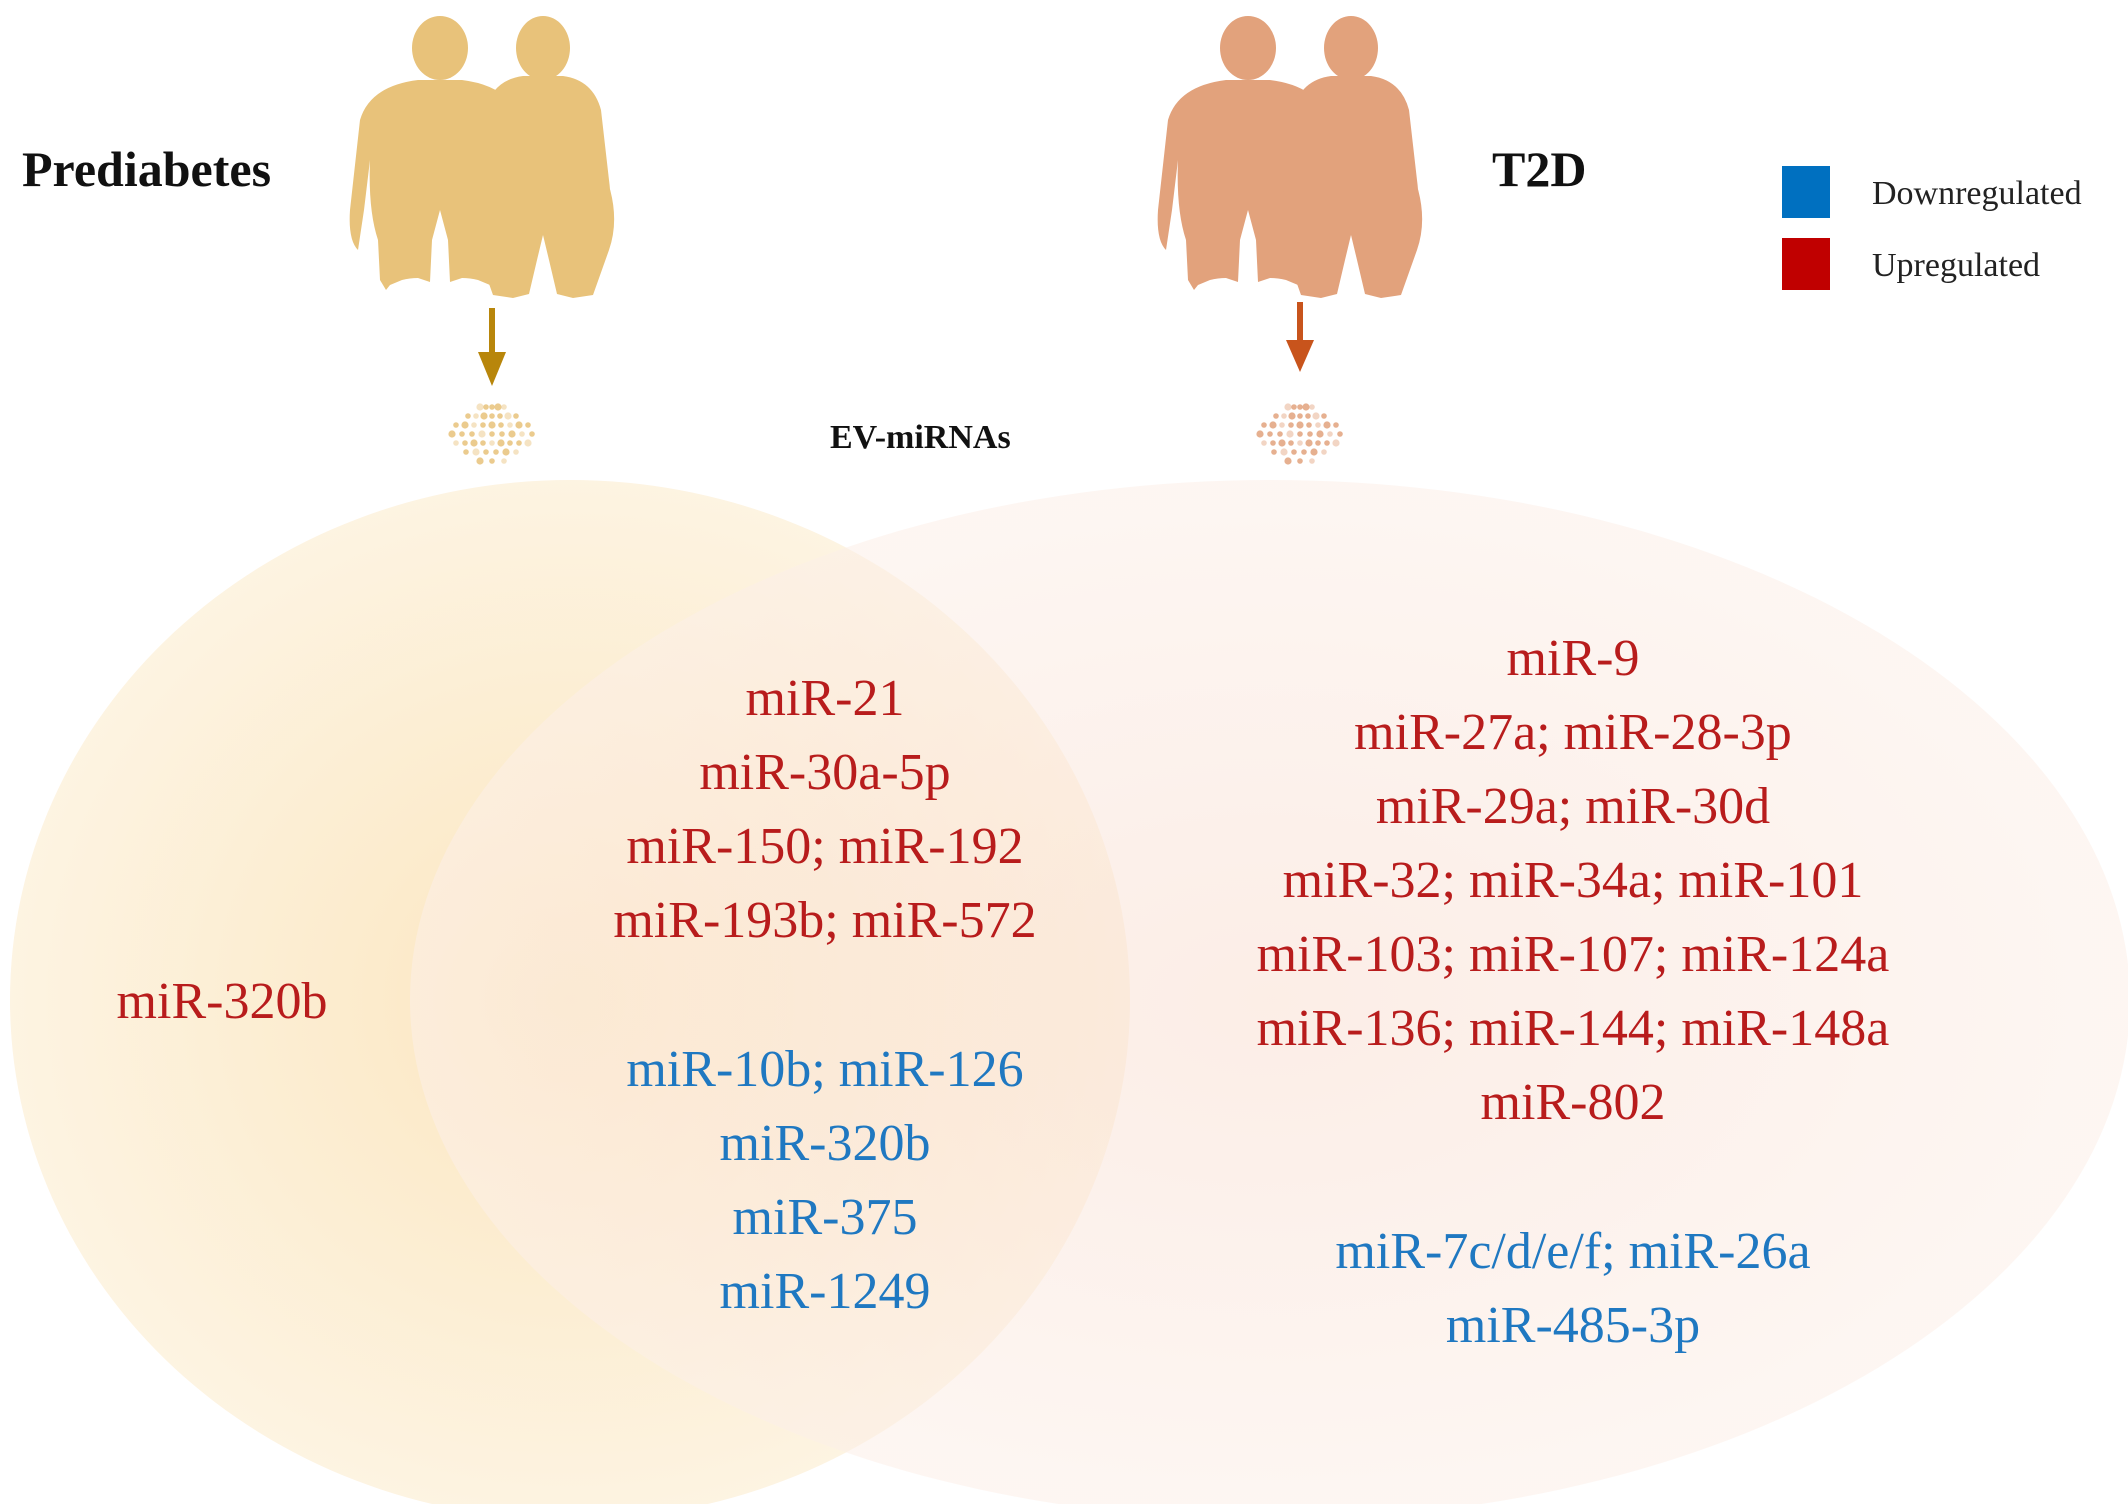  Describe the element at coordinates (1573, 954) in the screenshot. I see `mirna-up-label: miR-103; miR-107; miR-124a` at that location.